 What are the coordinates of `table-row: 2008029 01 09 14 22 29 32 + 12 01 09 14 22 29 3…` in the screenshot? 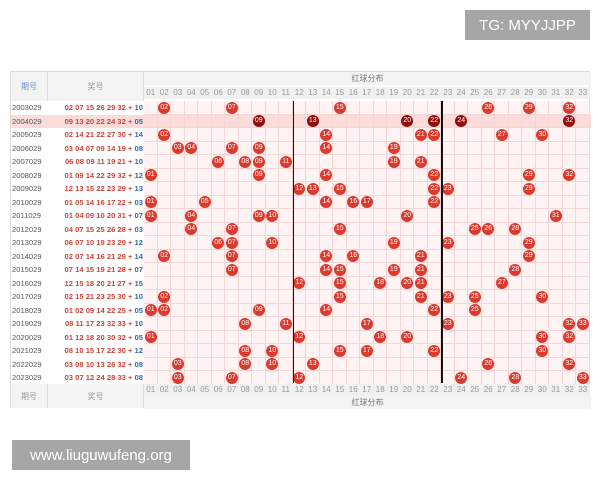 It's located at (301, 175).